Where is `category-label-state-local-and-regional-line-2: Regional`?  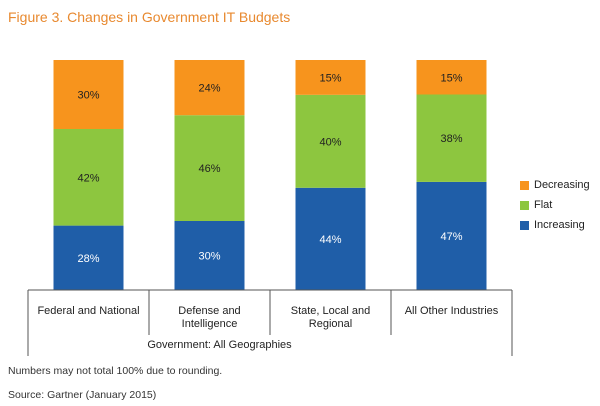 category-label-state-local-and-regional-line-2: Regional is located at coordinates (330, 324).